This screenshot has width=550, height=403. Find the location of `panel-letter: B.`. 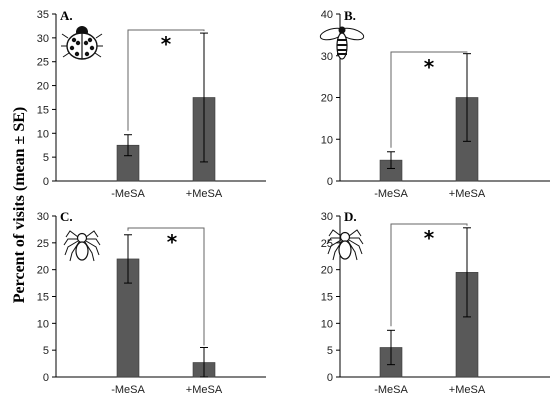

panel-letter: B. is located at coordinates (350, 15).